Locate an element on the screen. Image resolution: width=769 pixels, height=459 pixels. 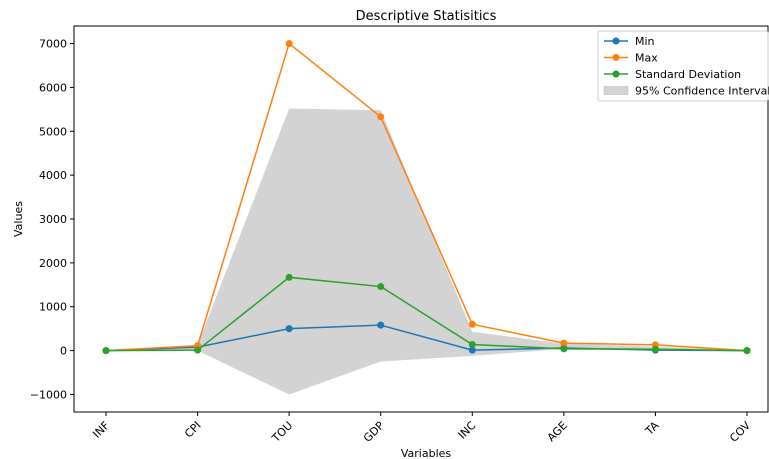
legend-entry-standard-deviation: Standard Deviation is located at coordinates (672, 74).